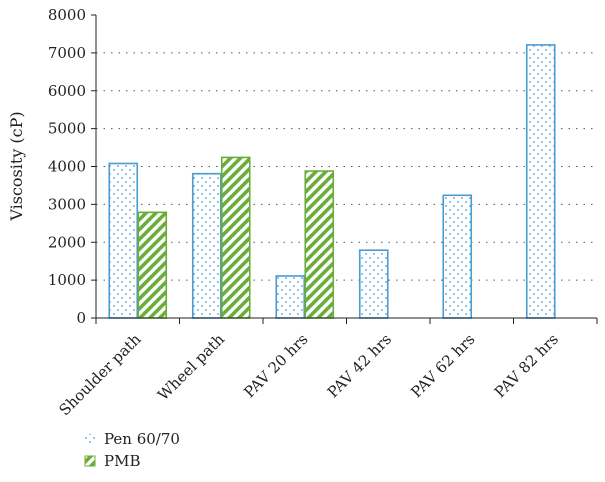  What do you see at coordinates (67, 167) in the screenshot?
I see `y-tick-label: 4000` at bounding box center [67, 167].